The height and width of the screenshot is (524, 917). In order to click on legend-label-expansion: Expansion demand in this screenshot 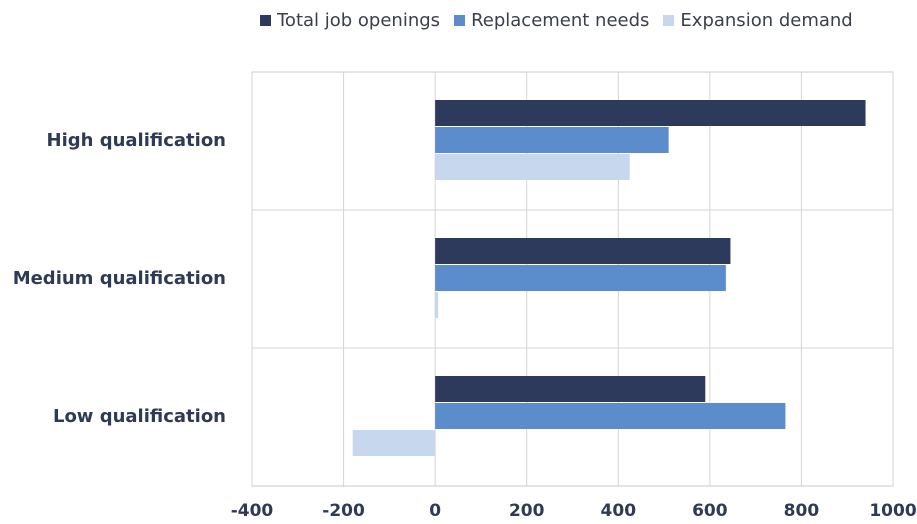, I will do `click(766, 20)`.